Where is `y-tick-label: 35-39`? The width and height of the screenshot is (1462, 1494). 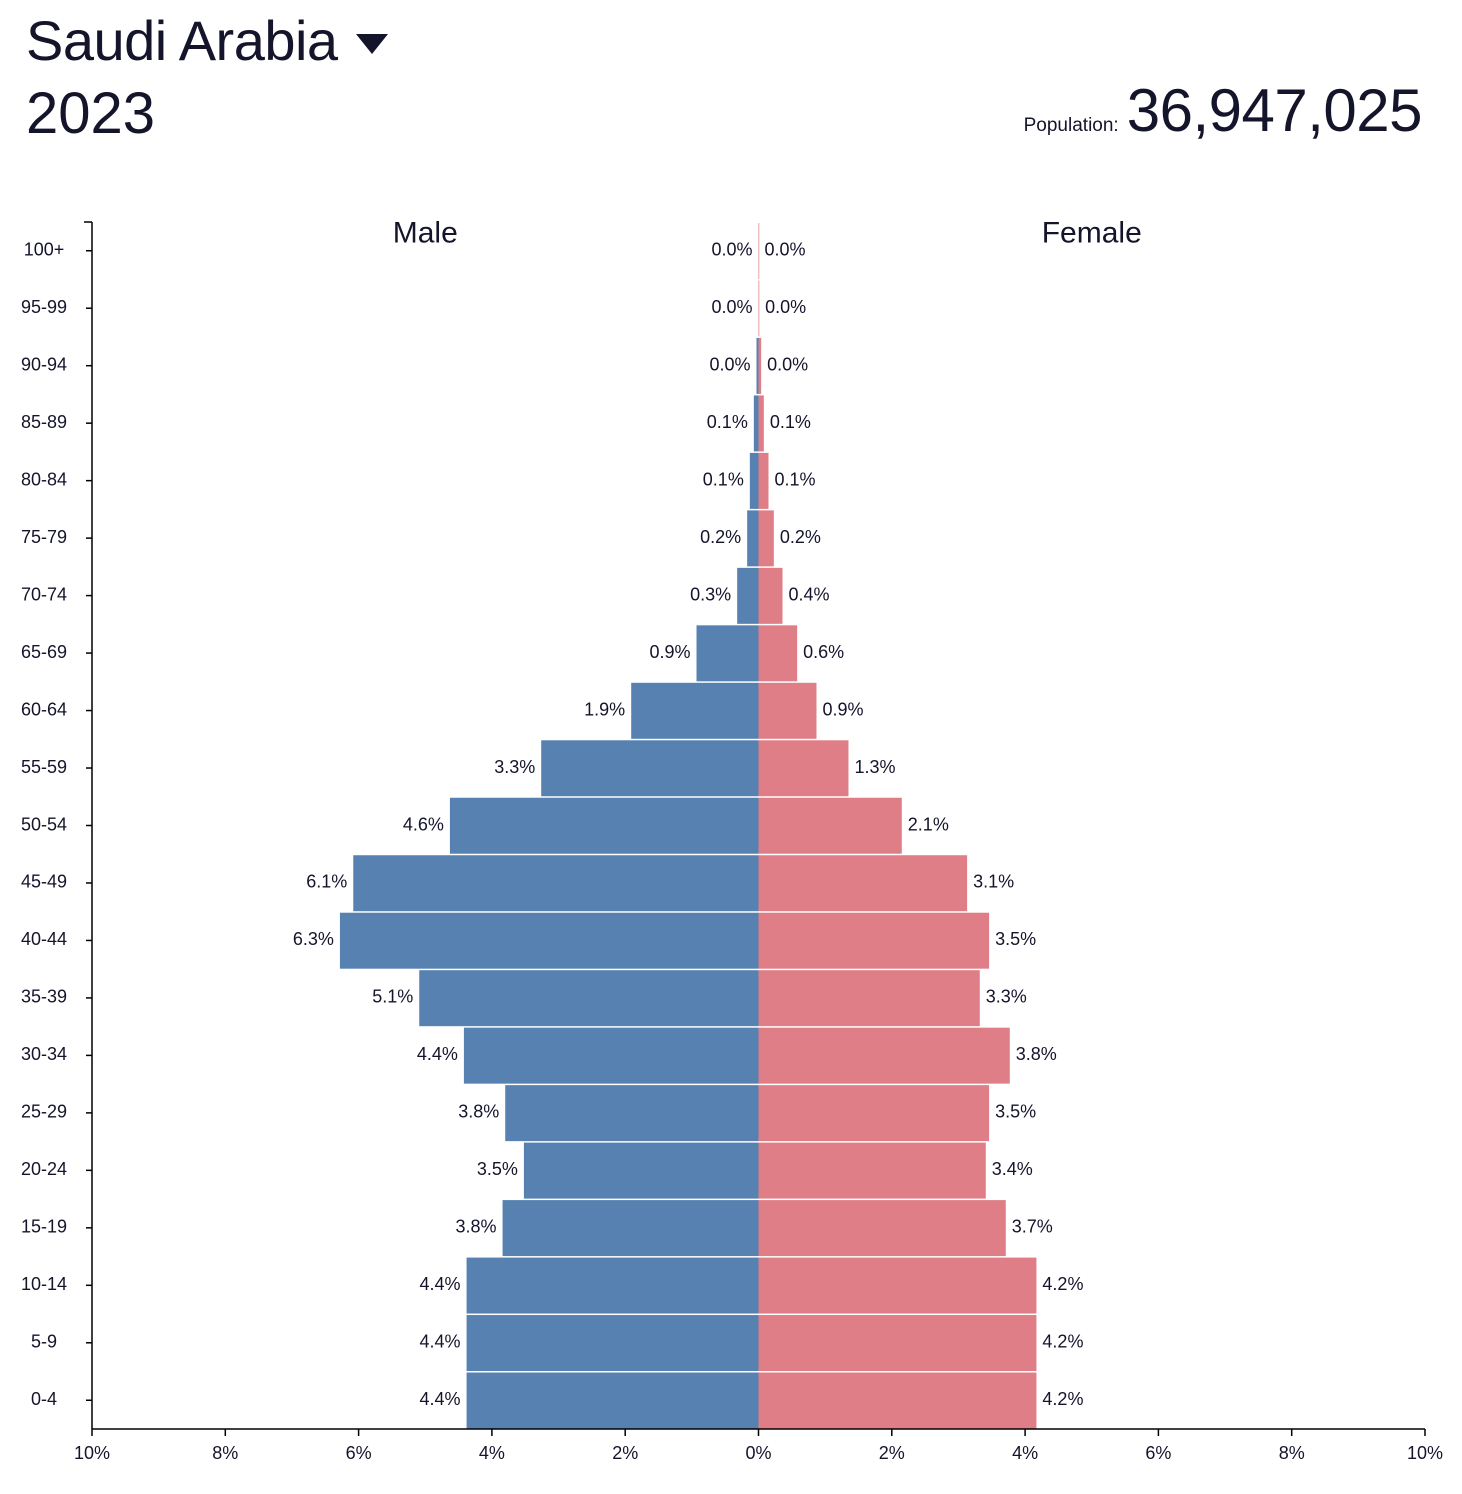
y-tick-label: 35-39 is located at coordinates (44, 997).